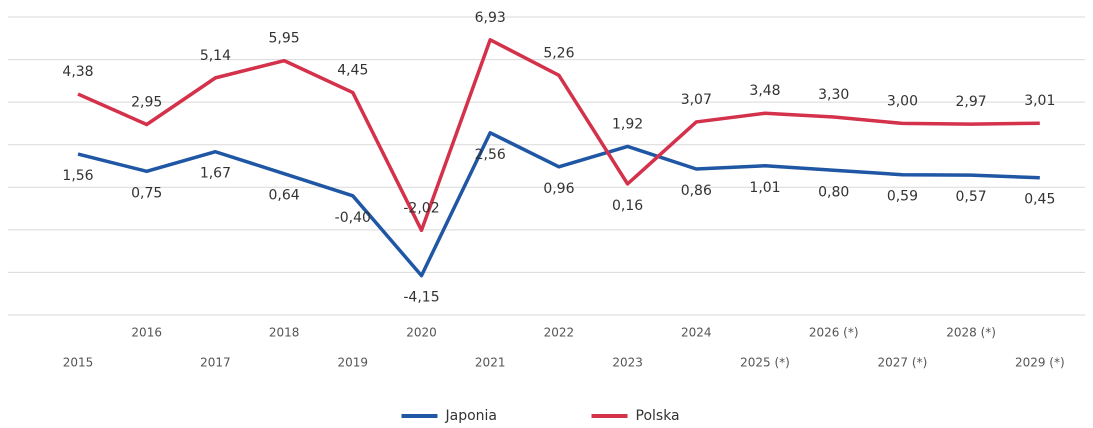 The image size is (1093, 428). What do you see at coordinates (627, 363) in the screenshot?
I see `x-tick-label: 2023` at bounding box center [627, 363].